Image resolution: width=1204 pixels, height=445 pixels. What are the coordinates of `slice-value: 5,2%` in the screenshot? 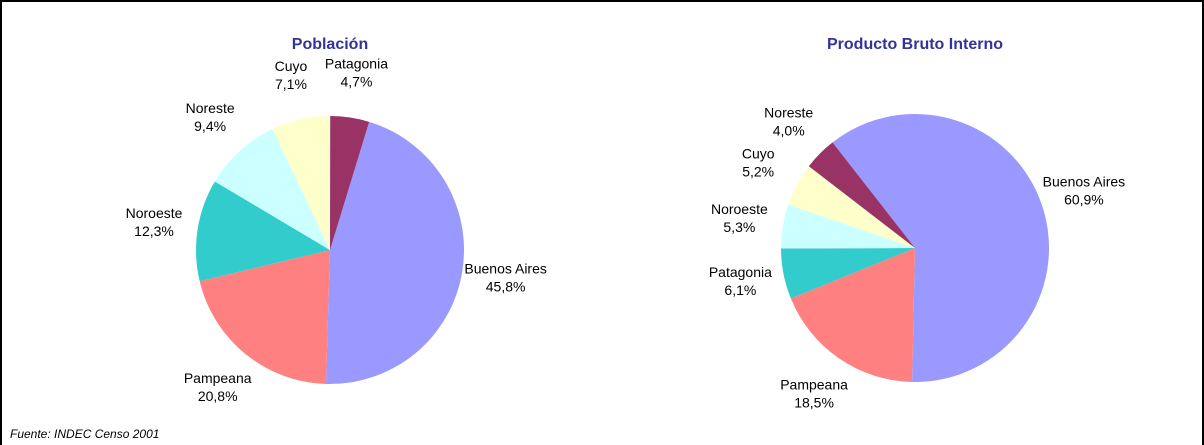 It's located at (758, 171).